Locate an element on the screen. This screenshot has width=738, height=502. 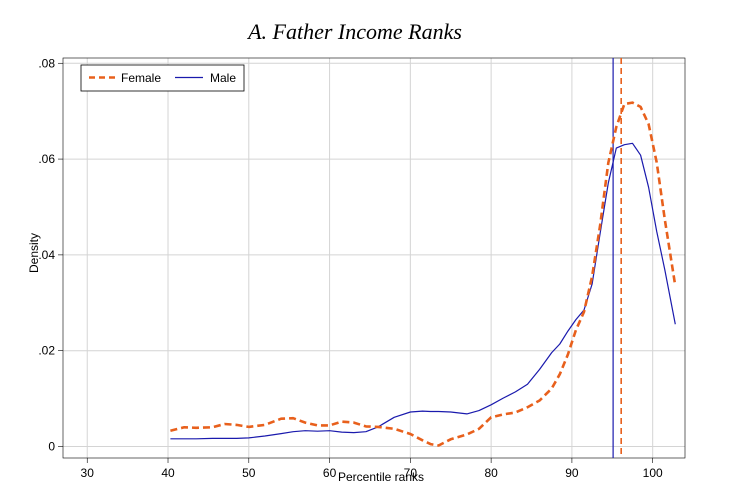
y-tick-label: .04 is located at coordinates (46, 255).